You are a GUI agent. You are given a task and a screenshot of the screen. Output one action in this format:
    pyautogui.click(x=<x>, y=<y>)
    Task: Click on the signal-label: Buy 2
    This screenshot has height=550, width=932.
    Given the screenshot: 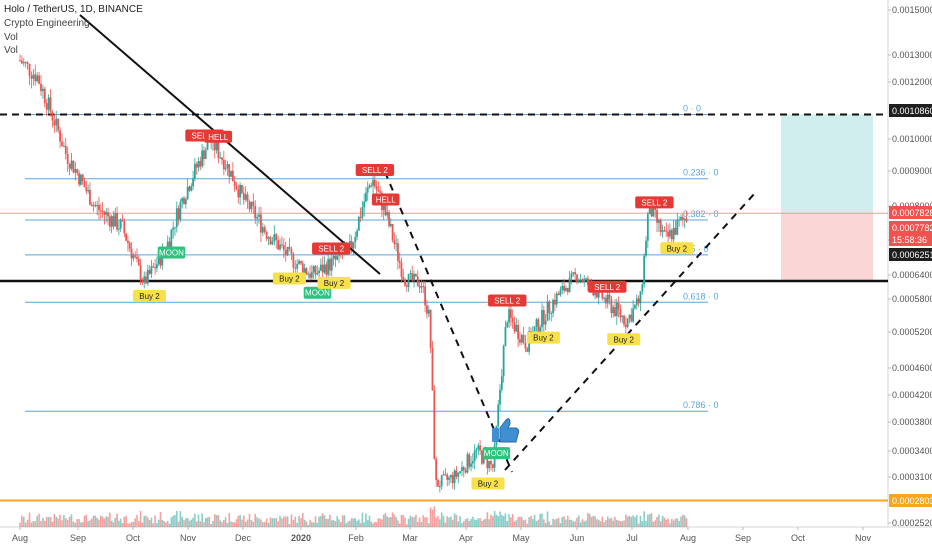 What is the action you would take?
    pyautogui.click(x=488, y=484)
    